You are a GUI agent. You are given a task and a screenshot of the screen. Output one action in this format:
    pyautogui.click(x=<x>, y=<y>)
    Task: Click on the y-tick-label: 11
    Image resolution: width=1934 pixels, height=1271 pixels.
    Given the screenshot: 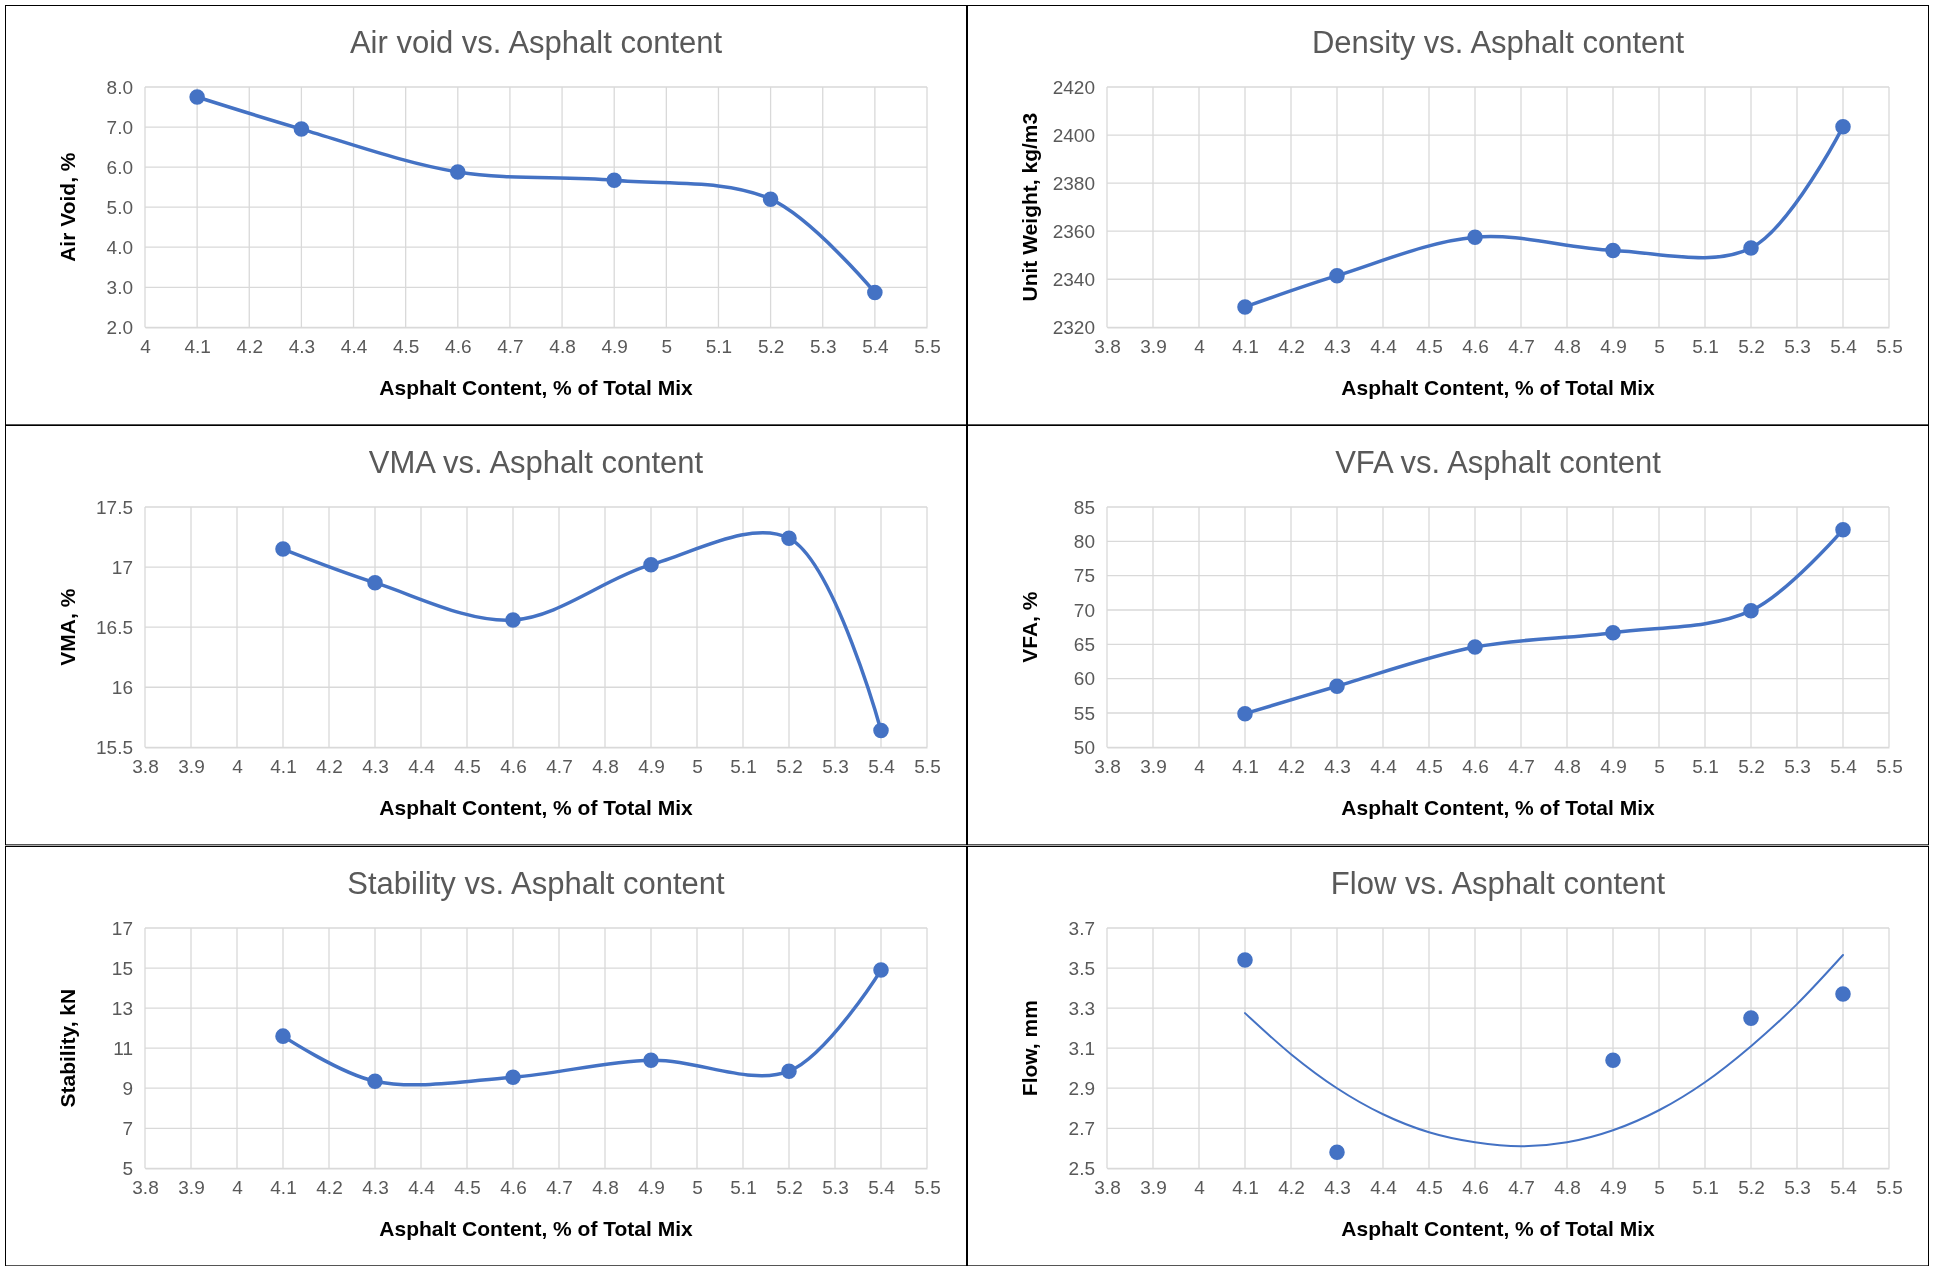 What is the action you would take?
    pyautogui.click(x=123, y=1048)
    